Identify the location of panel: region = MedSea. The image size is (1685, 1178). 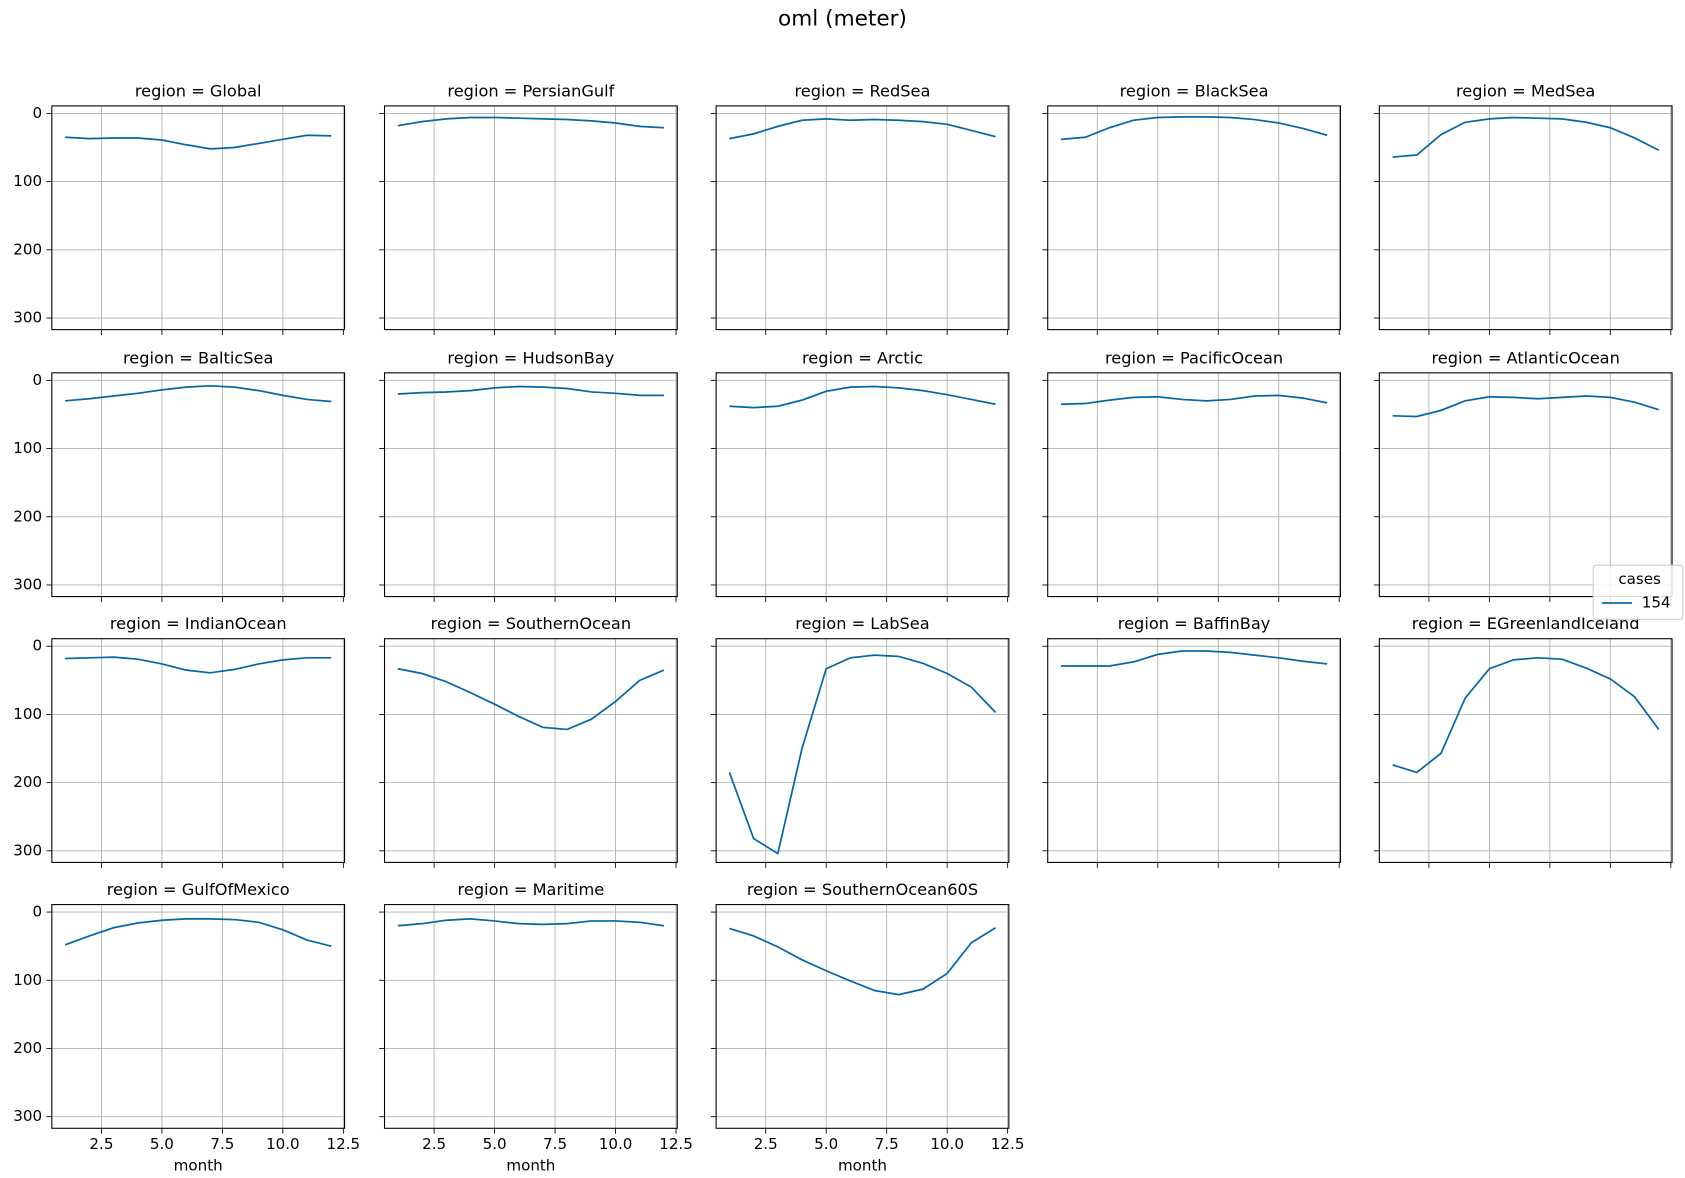
(1523, 208).